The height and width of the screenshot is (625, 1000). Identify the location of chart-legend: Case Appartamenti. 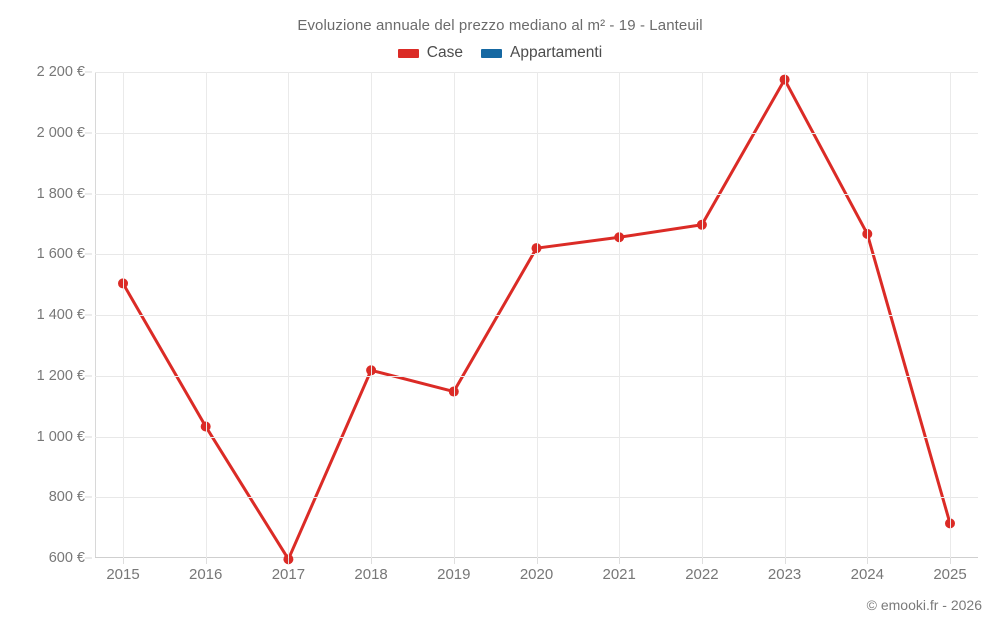
(500, 53).